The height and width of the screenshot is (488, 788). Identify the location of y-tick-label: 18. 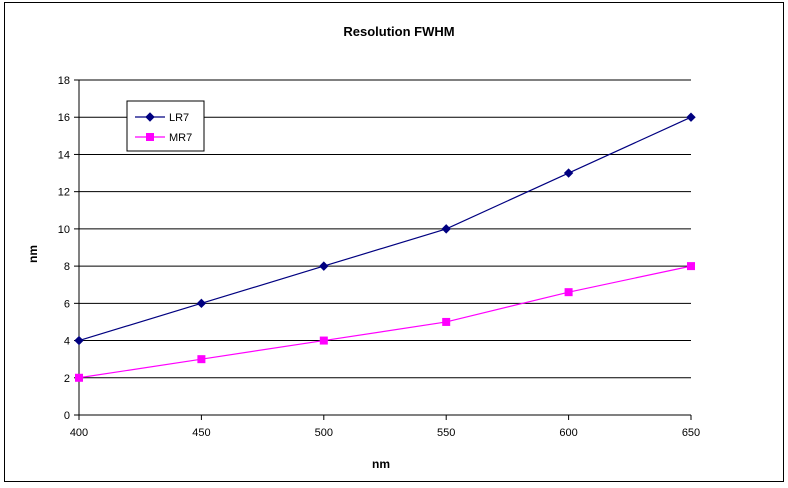
(64, 81).